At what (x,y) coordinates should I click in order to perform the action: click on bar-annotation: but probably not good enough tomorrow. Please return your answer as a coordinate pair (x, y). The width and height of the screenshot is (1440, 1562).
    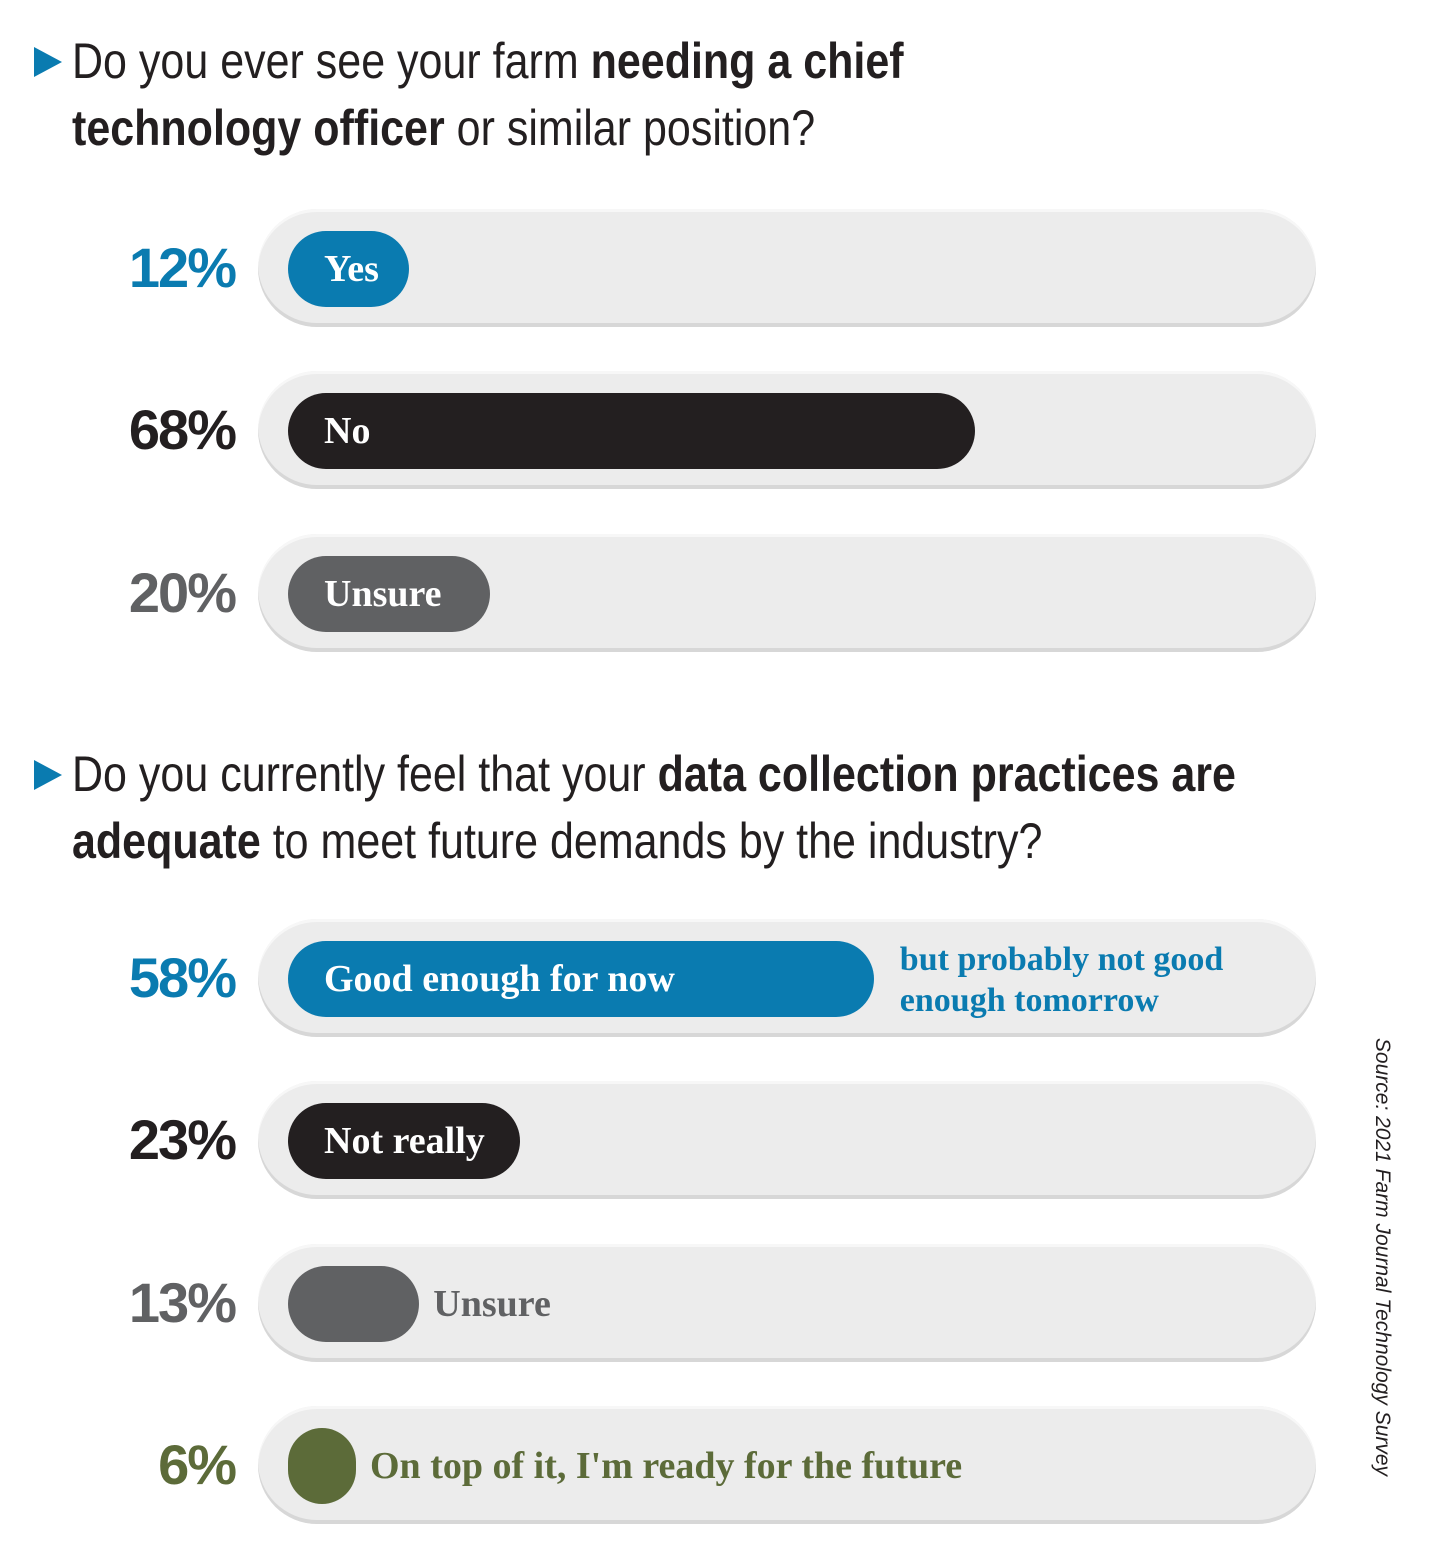
    Looking at the image, I should click on (1061, 980).